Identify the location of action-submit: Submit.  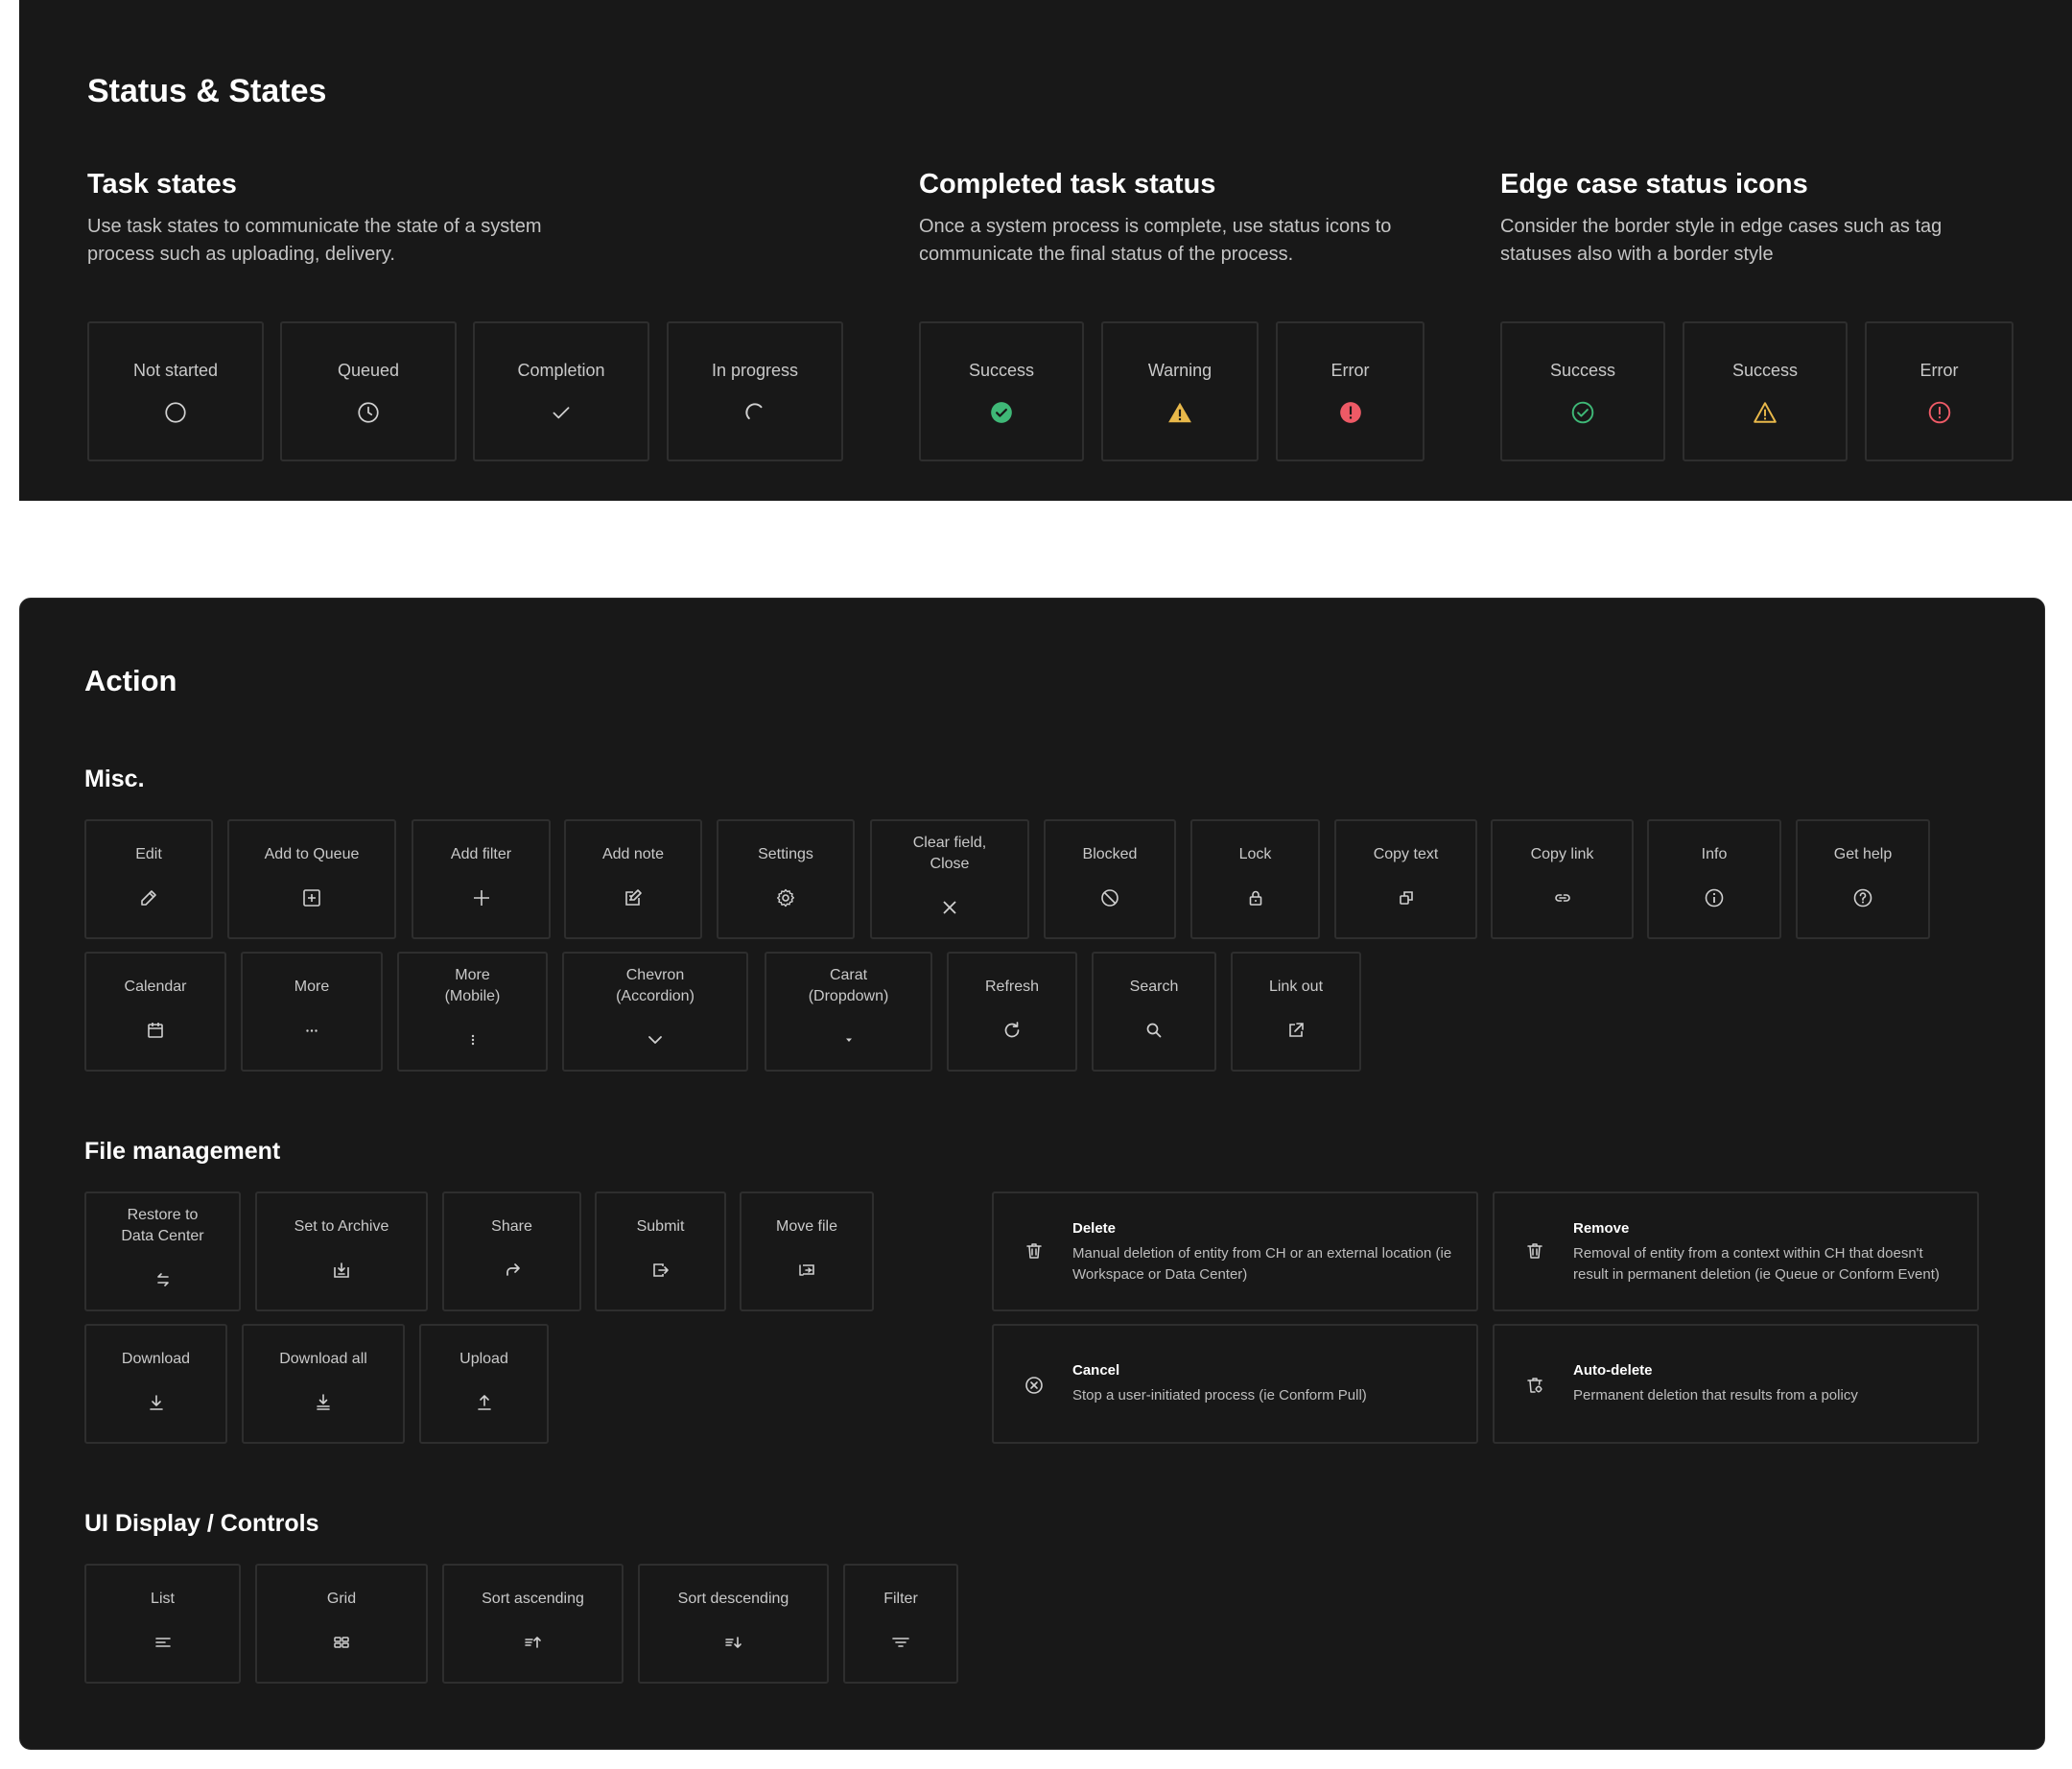
(660, 1251).